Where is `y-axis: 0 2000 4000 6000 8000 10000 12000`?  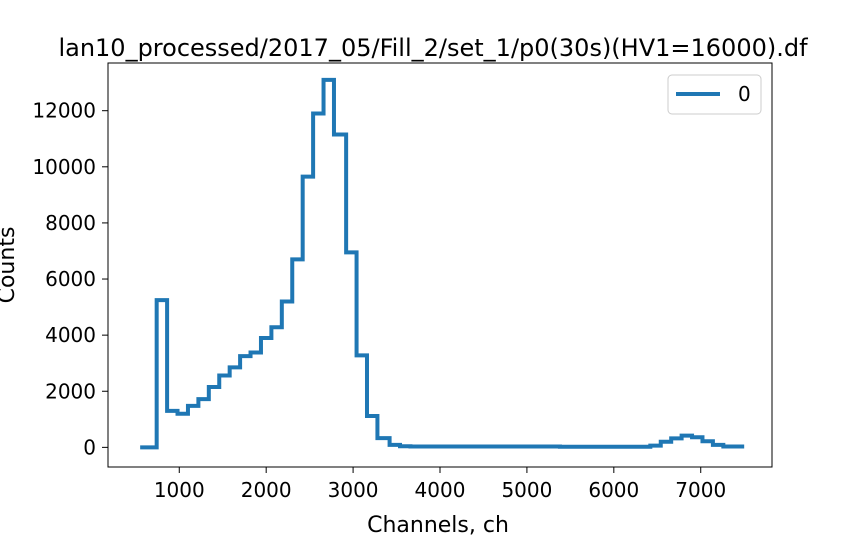
y-axis: 0 2000 4000 6000 8000 10000 12000 is located at coordinates (70, 279).